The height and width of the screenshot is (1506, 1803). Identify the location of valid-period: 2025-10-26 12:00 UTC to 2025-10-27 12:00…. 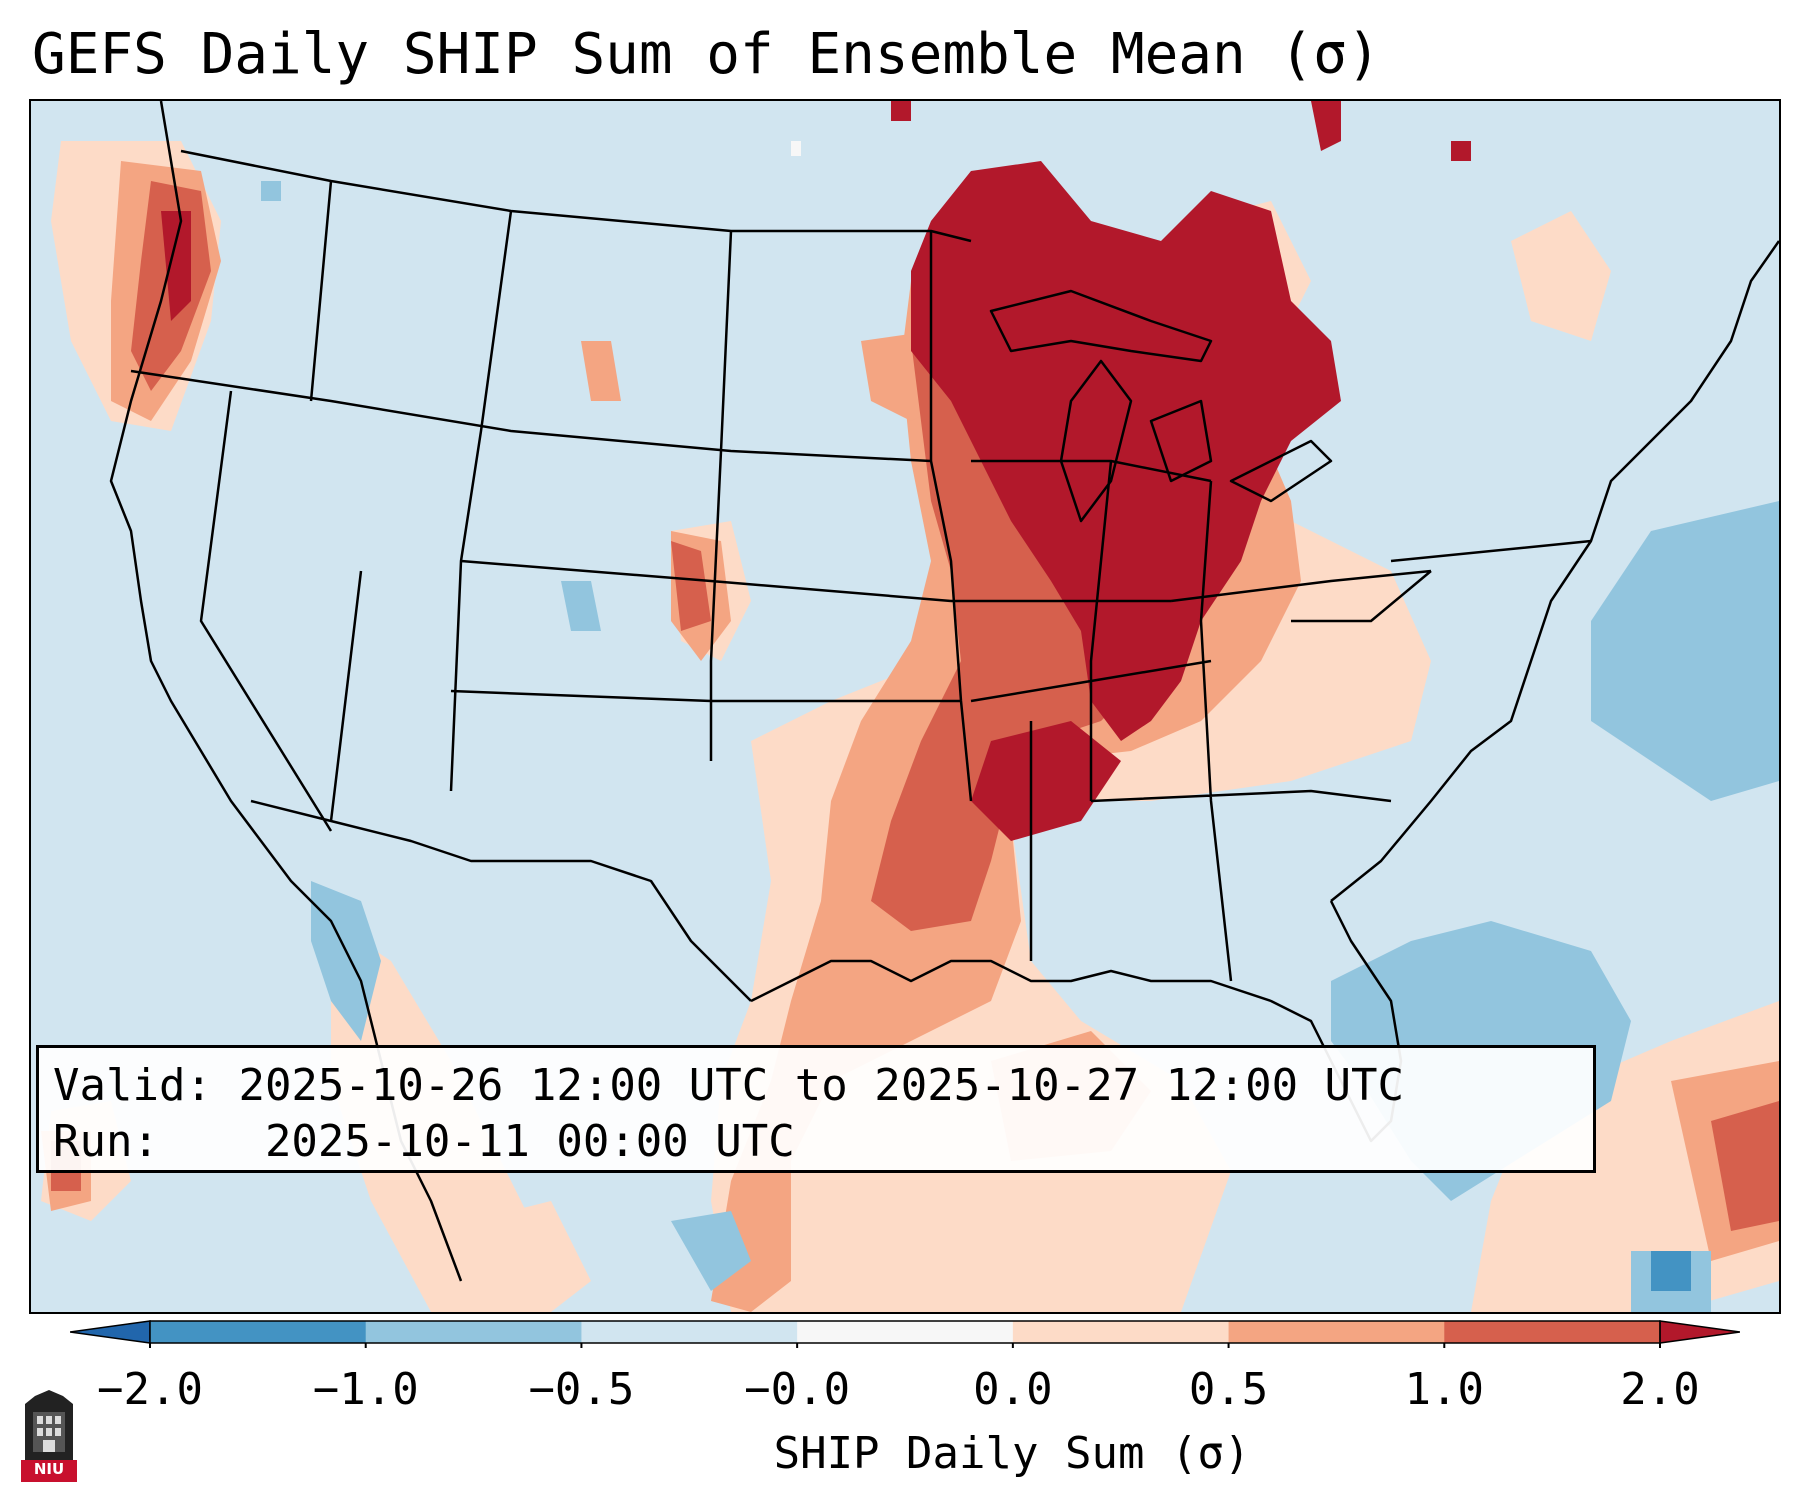
(821, 1085).